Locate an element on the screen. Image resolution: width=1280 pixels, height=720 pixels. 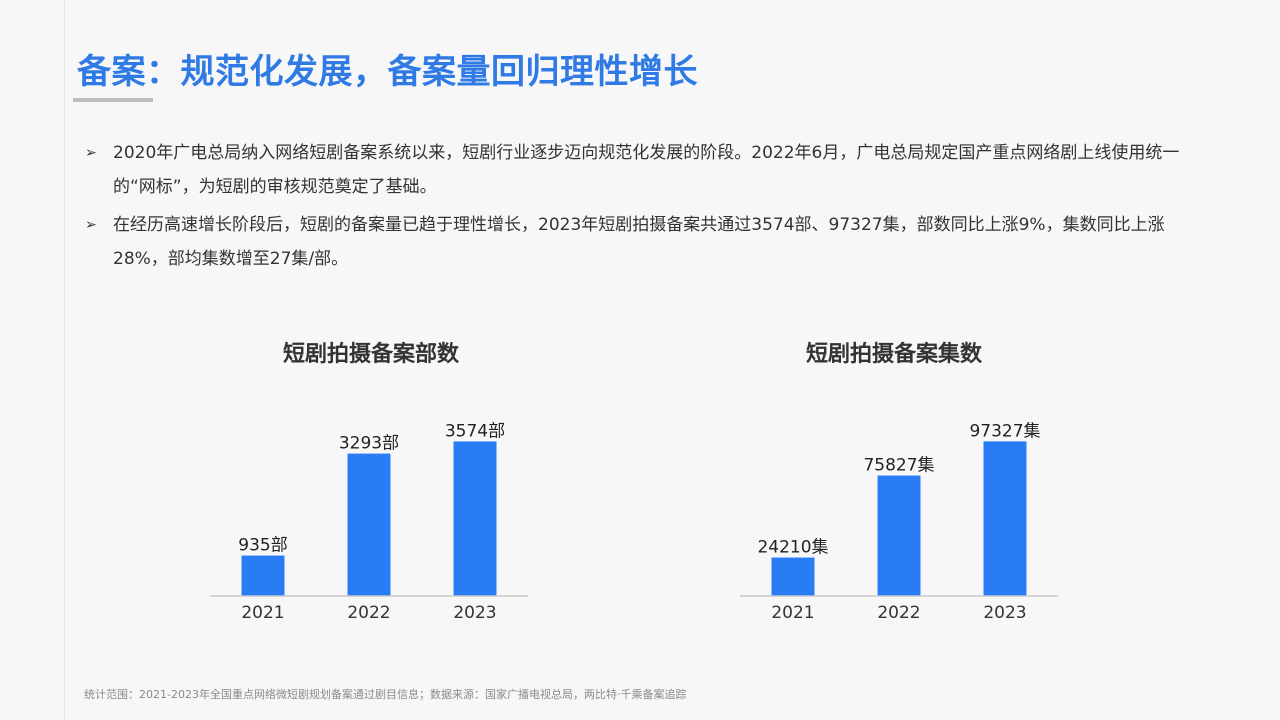
title-underline is located at coordinates (113, 100).